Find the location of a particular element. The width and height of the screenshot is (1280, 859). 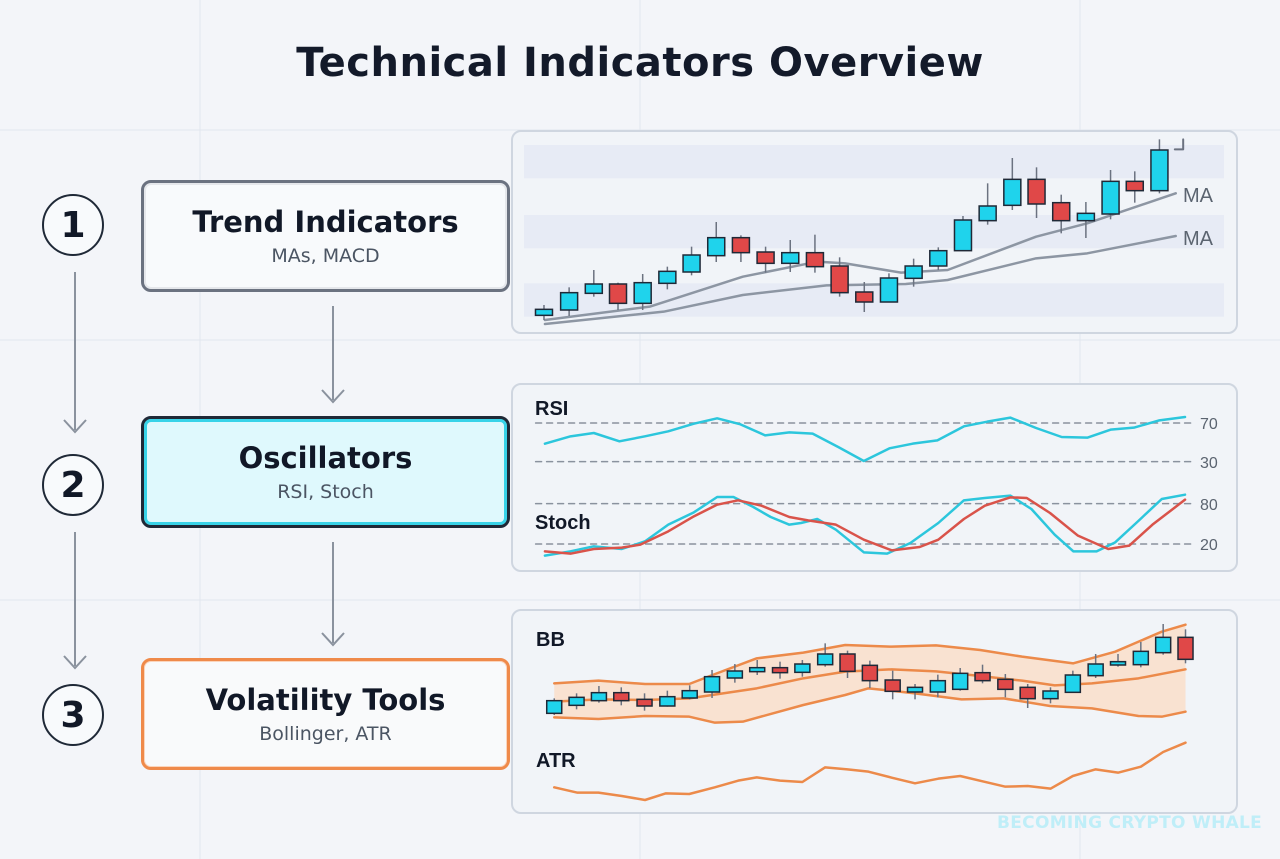

ma-fast-label: MA is located at coordinates (1198, 196).